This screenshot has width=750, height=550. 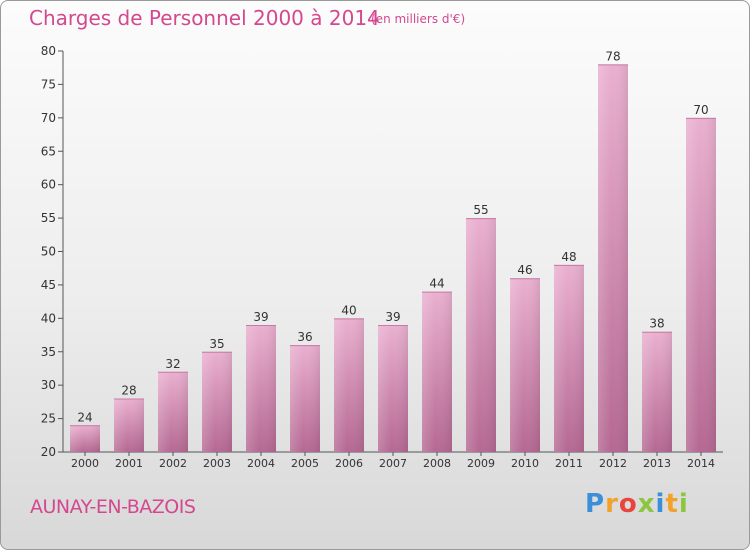 I want to click on bar-group: 28, so click(x=129, y=418).